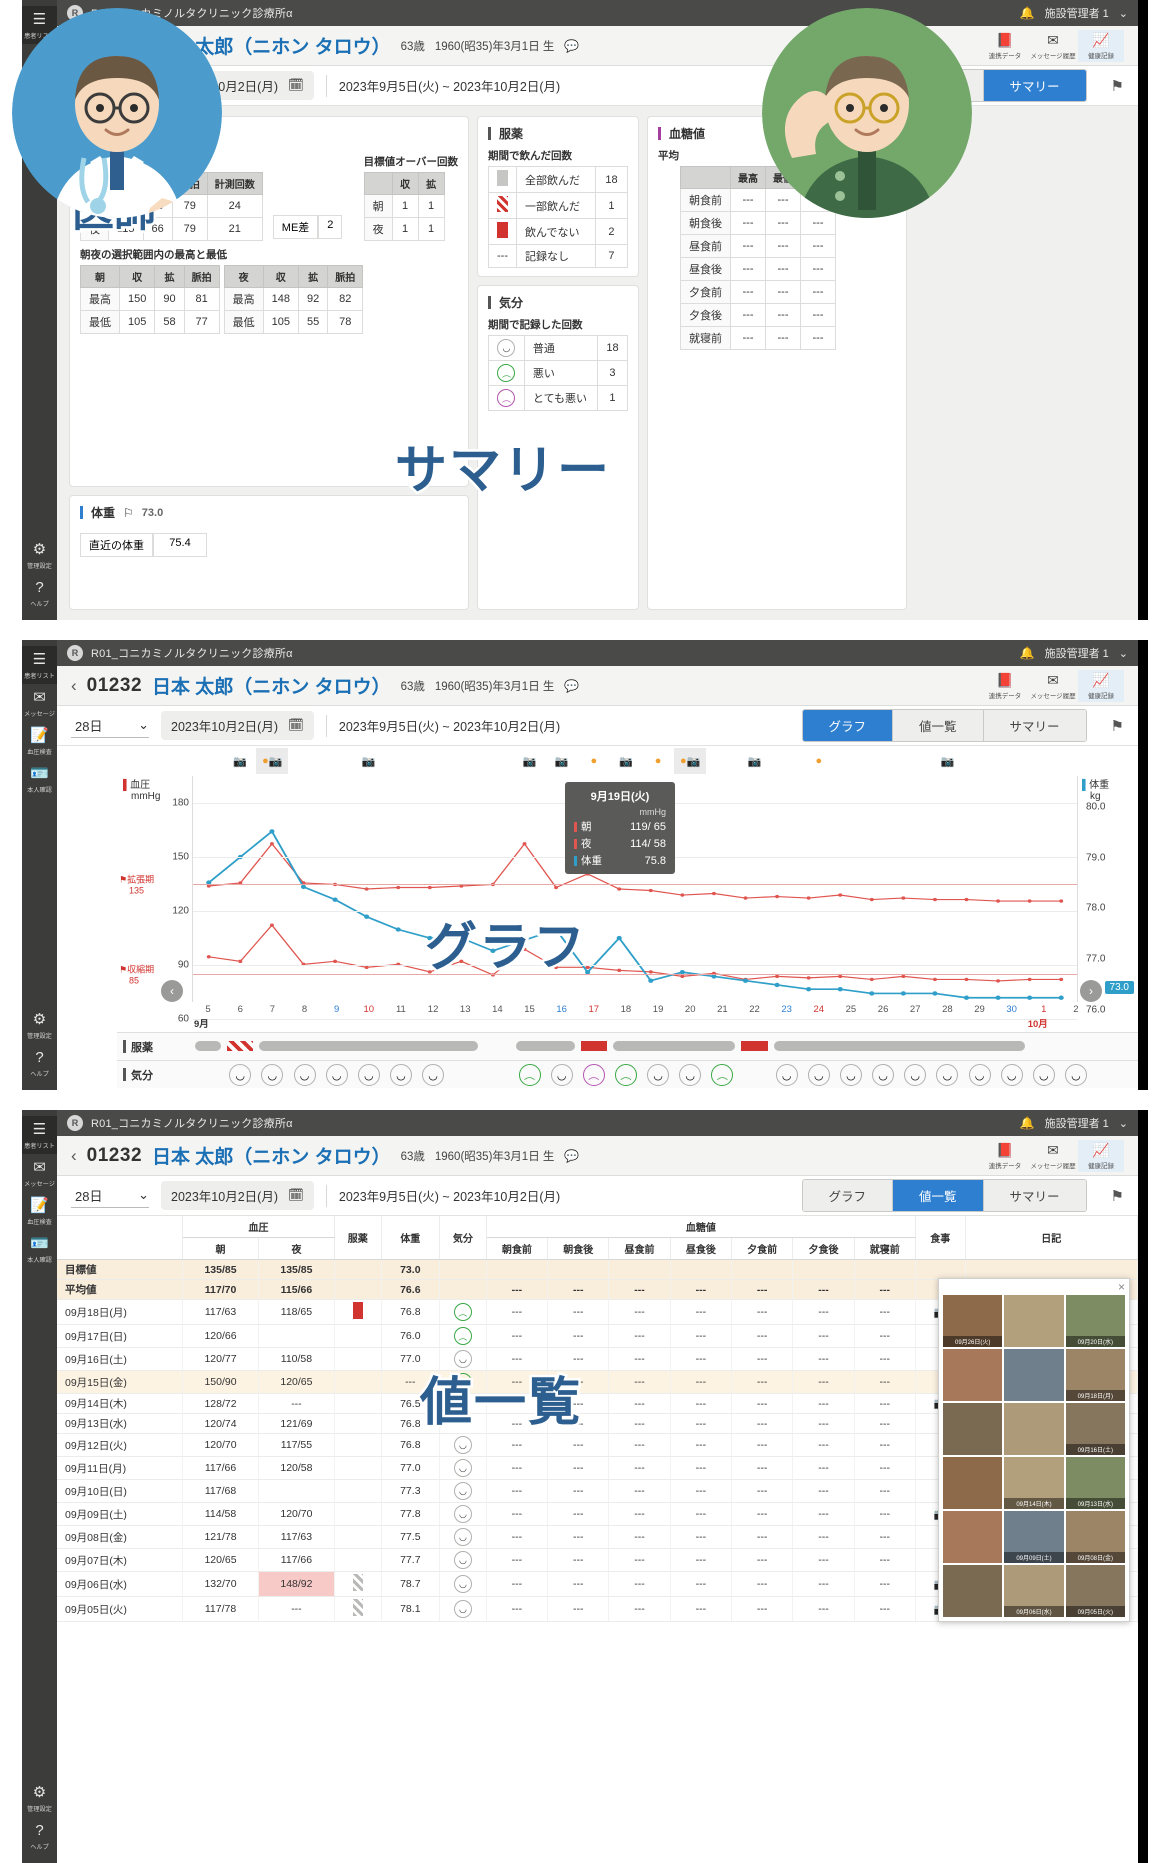  Describe the element at coordinates (1091, 991) in the screenshot. I see `next-page-button: ›` at that location.